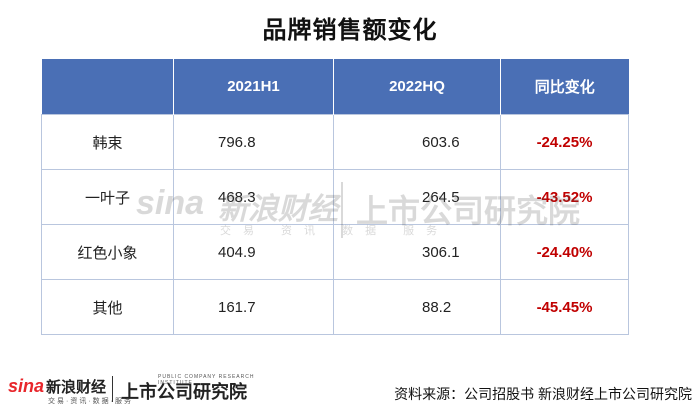  I want to click on table-row: 一叶子 468.3 264.5 -43.52%, so click(335, 197).